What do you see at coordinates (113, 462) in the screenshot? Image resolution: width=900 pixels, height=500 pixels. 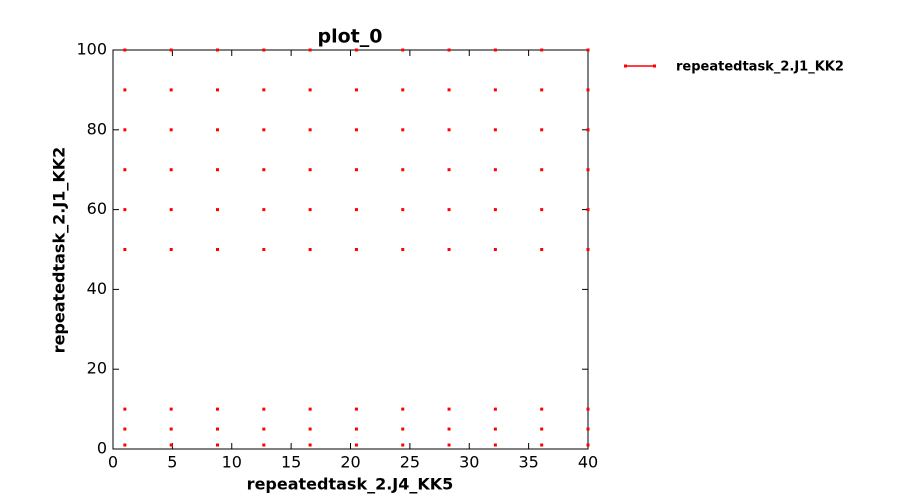 I see `x-tick-label: 0` at bounding box center [113, 462].